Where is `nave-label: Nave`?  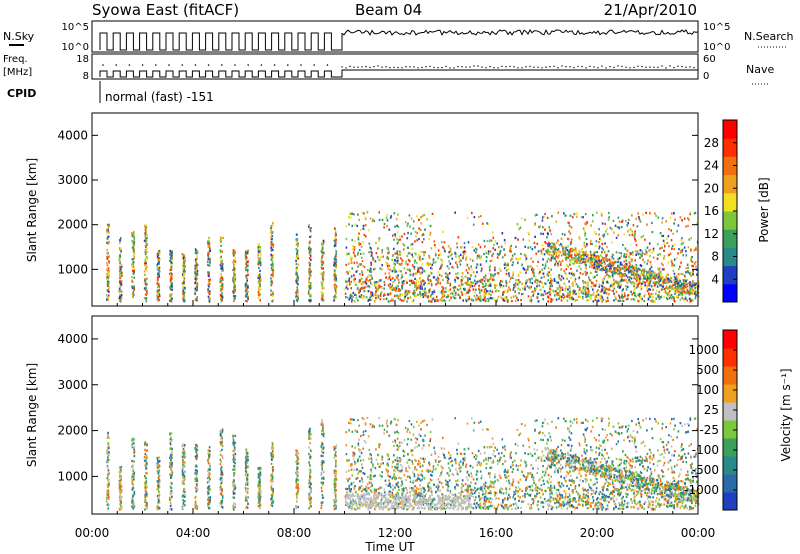 nave-label: Nave is located at coordinates (760, 69).